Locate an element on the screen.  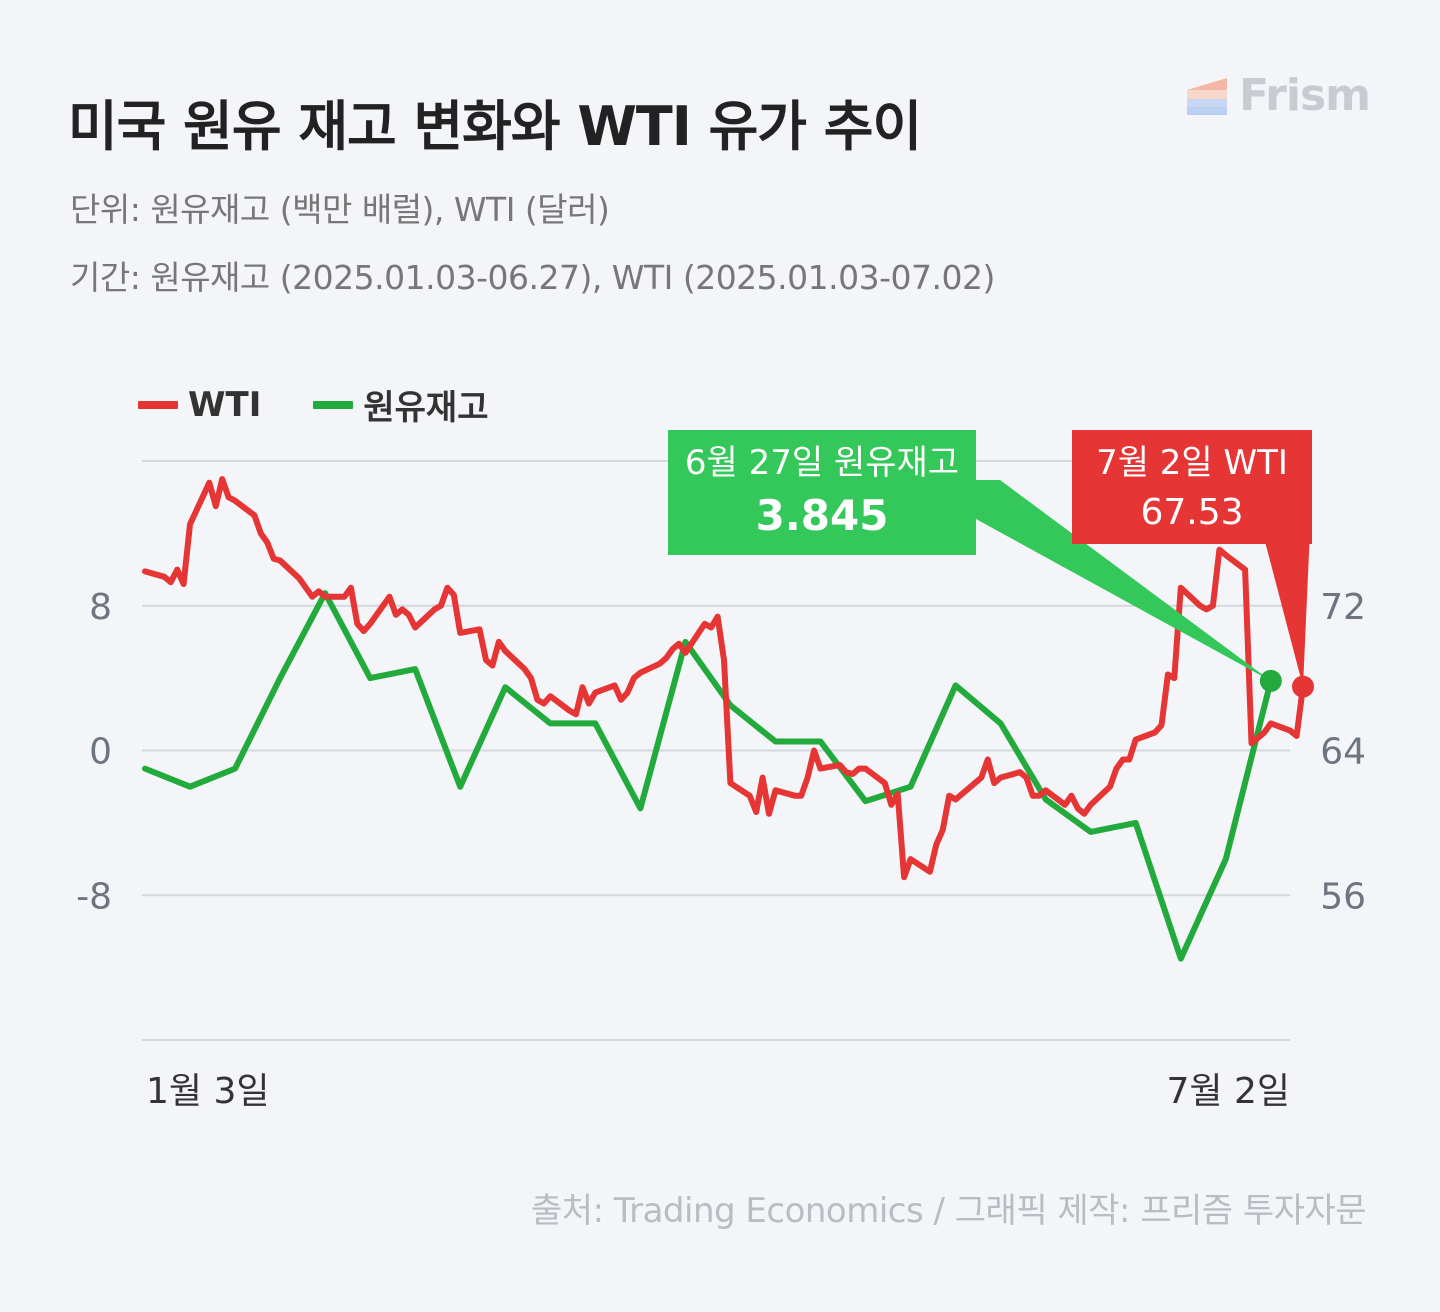
legend-label-inventory: 원유재고 is located at coordinates (426, 408).